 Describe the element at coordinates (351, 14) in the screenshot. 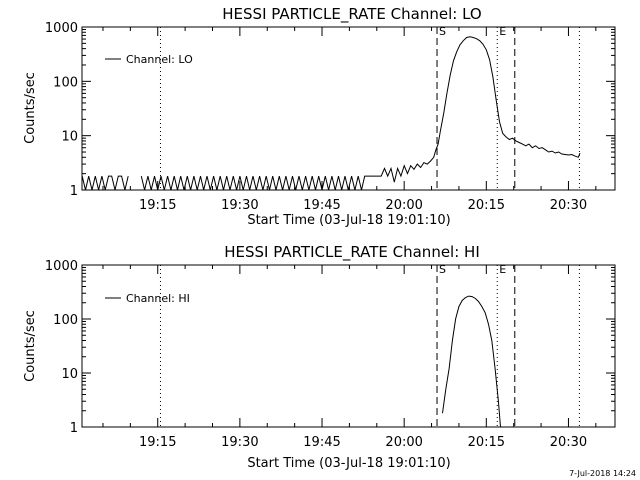

I see `panel-lo-title: HESSI PARTICLE_RATE Channel: LO` at that location.